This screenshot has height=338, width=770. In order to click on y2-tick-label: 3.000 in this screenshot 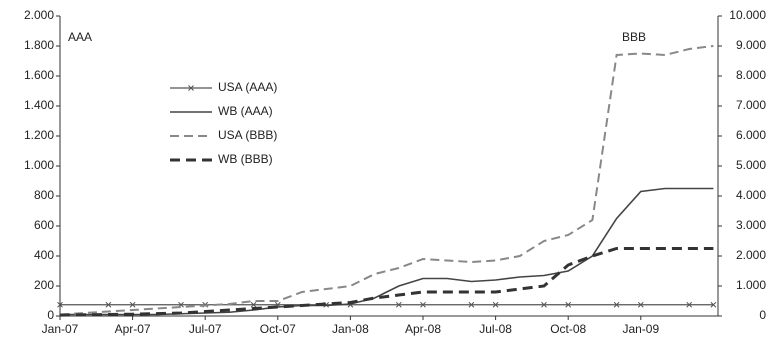, I will do `click(751, 225)`.